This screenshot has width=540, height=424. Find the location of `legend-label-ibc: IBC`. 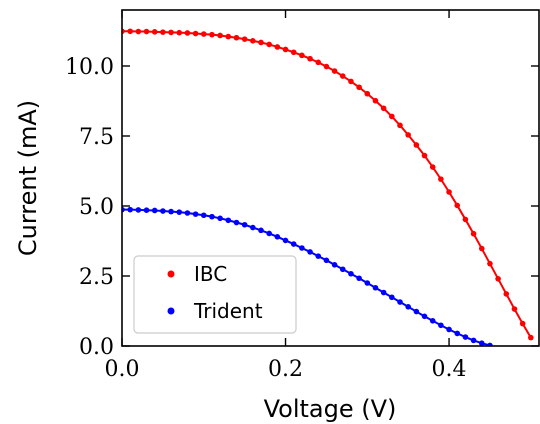

legend-label-ibc: IBC is located at coordinates (210, 274).